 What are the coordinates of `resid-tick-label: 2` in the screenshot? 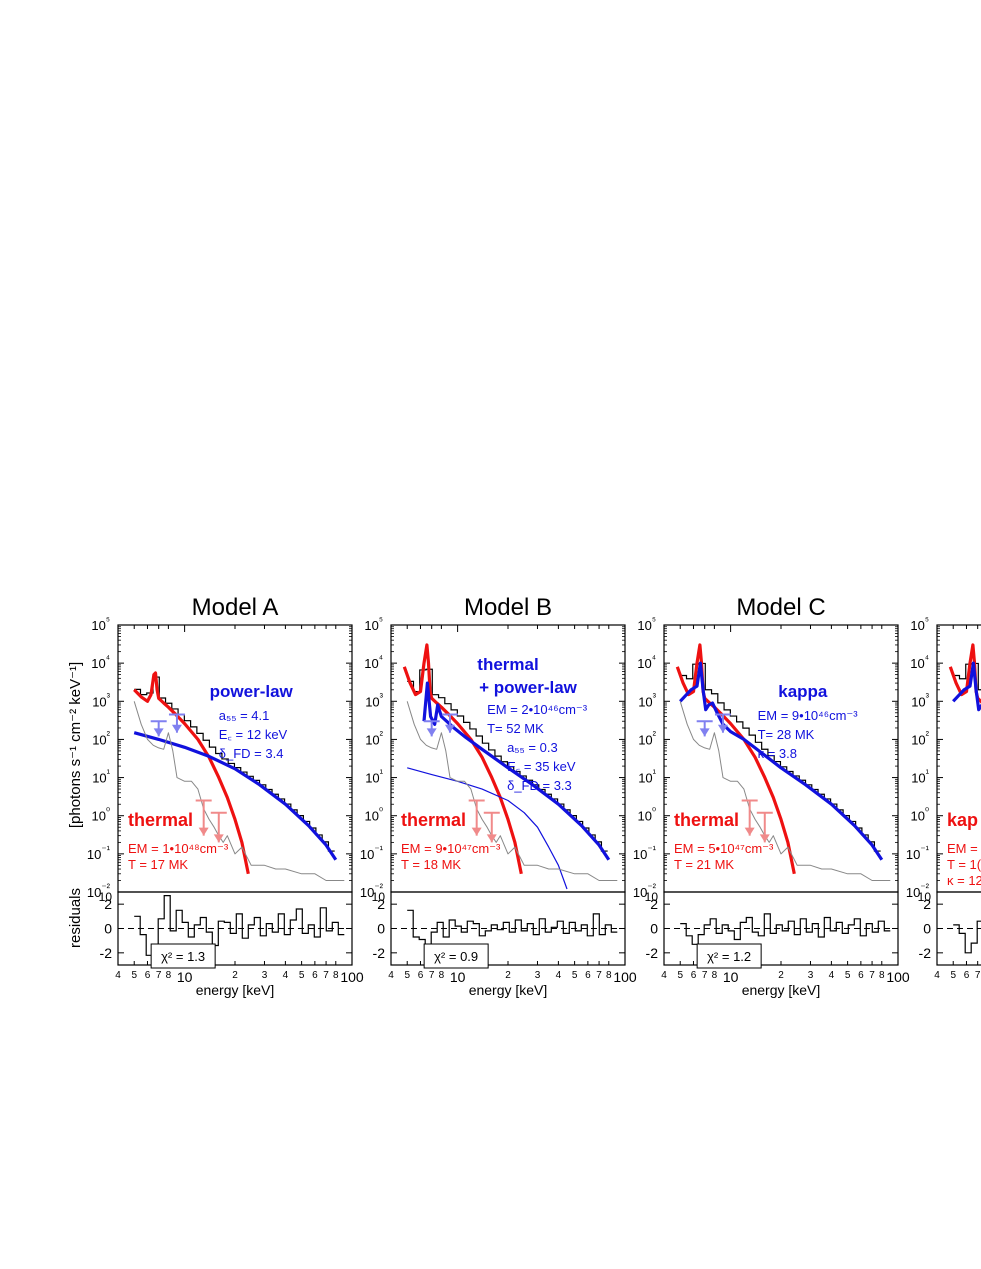 It's located at (654, 904).